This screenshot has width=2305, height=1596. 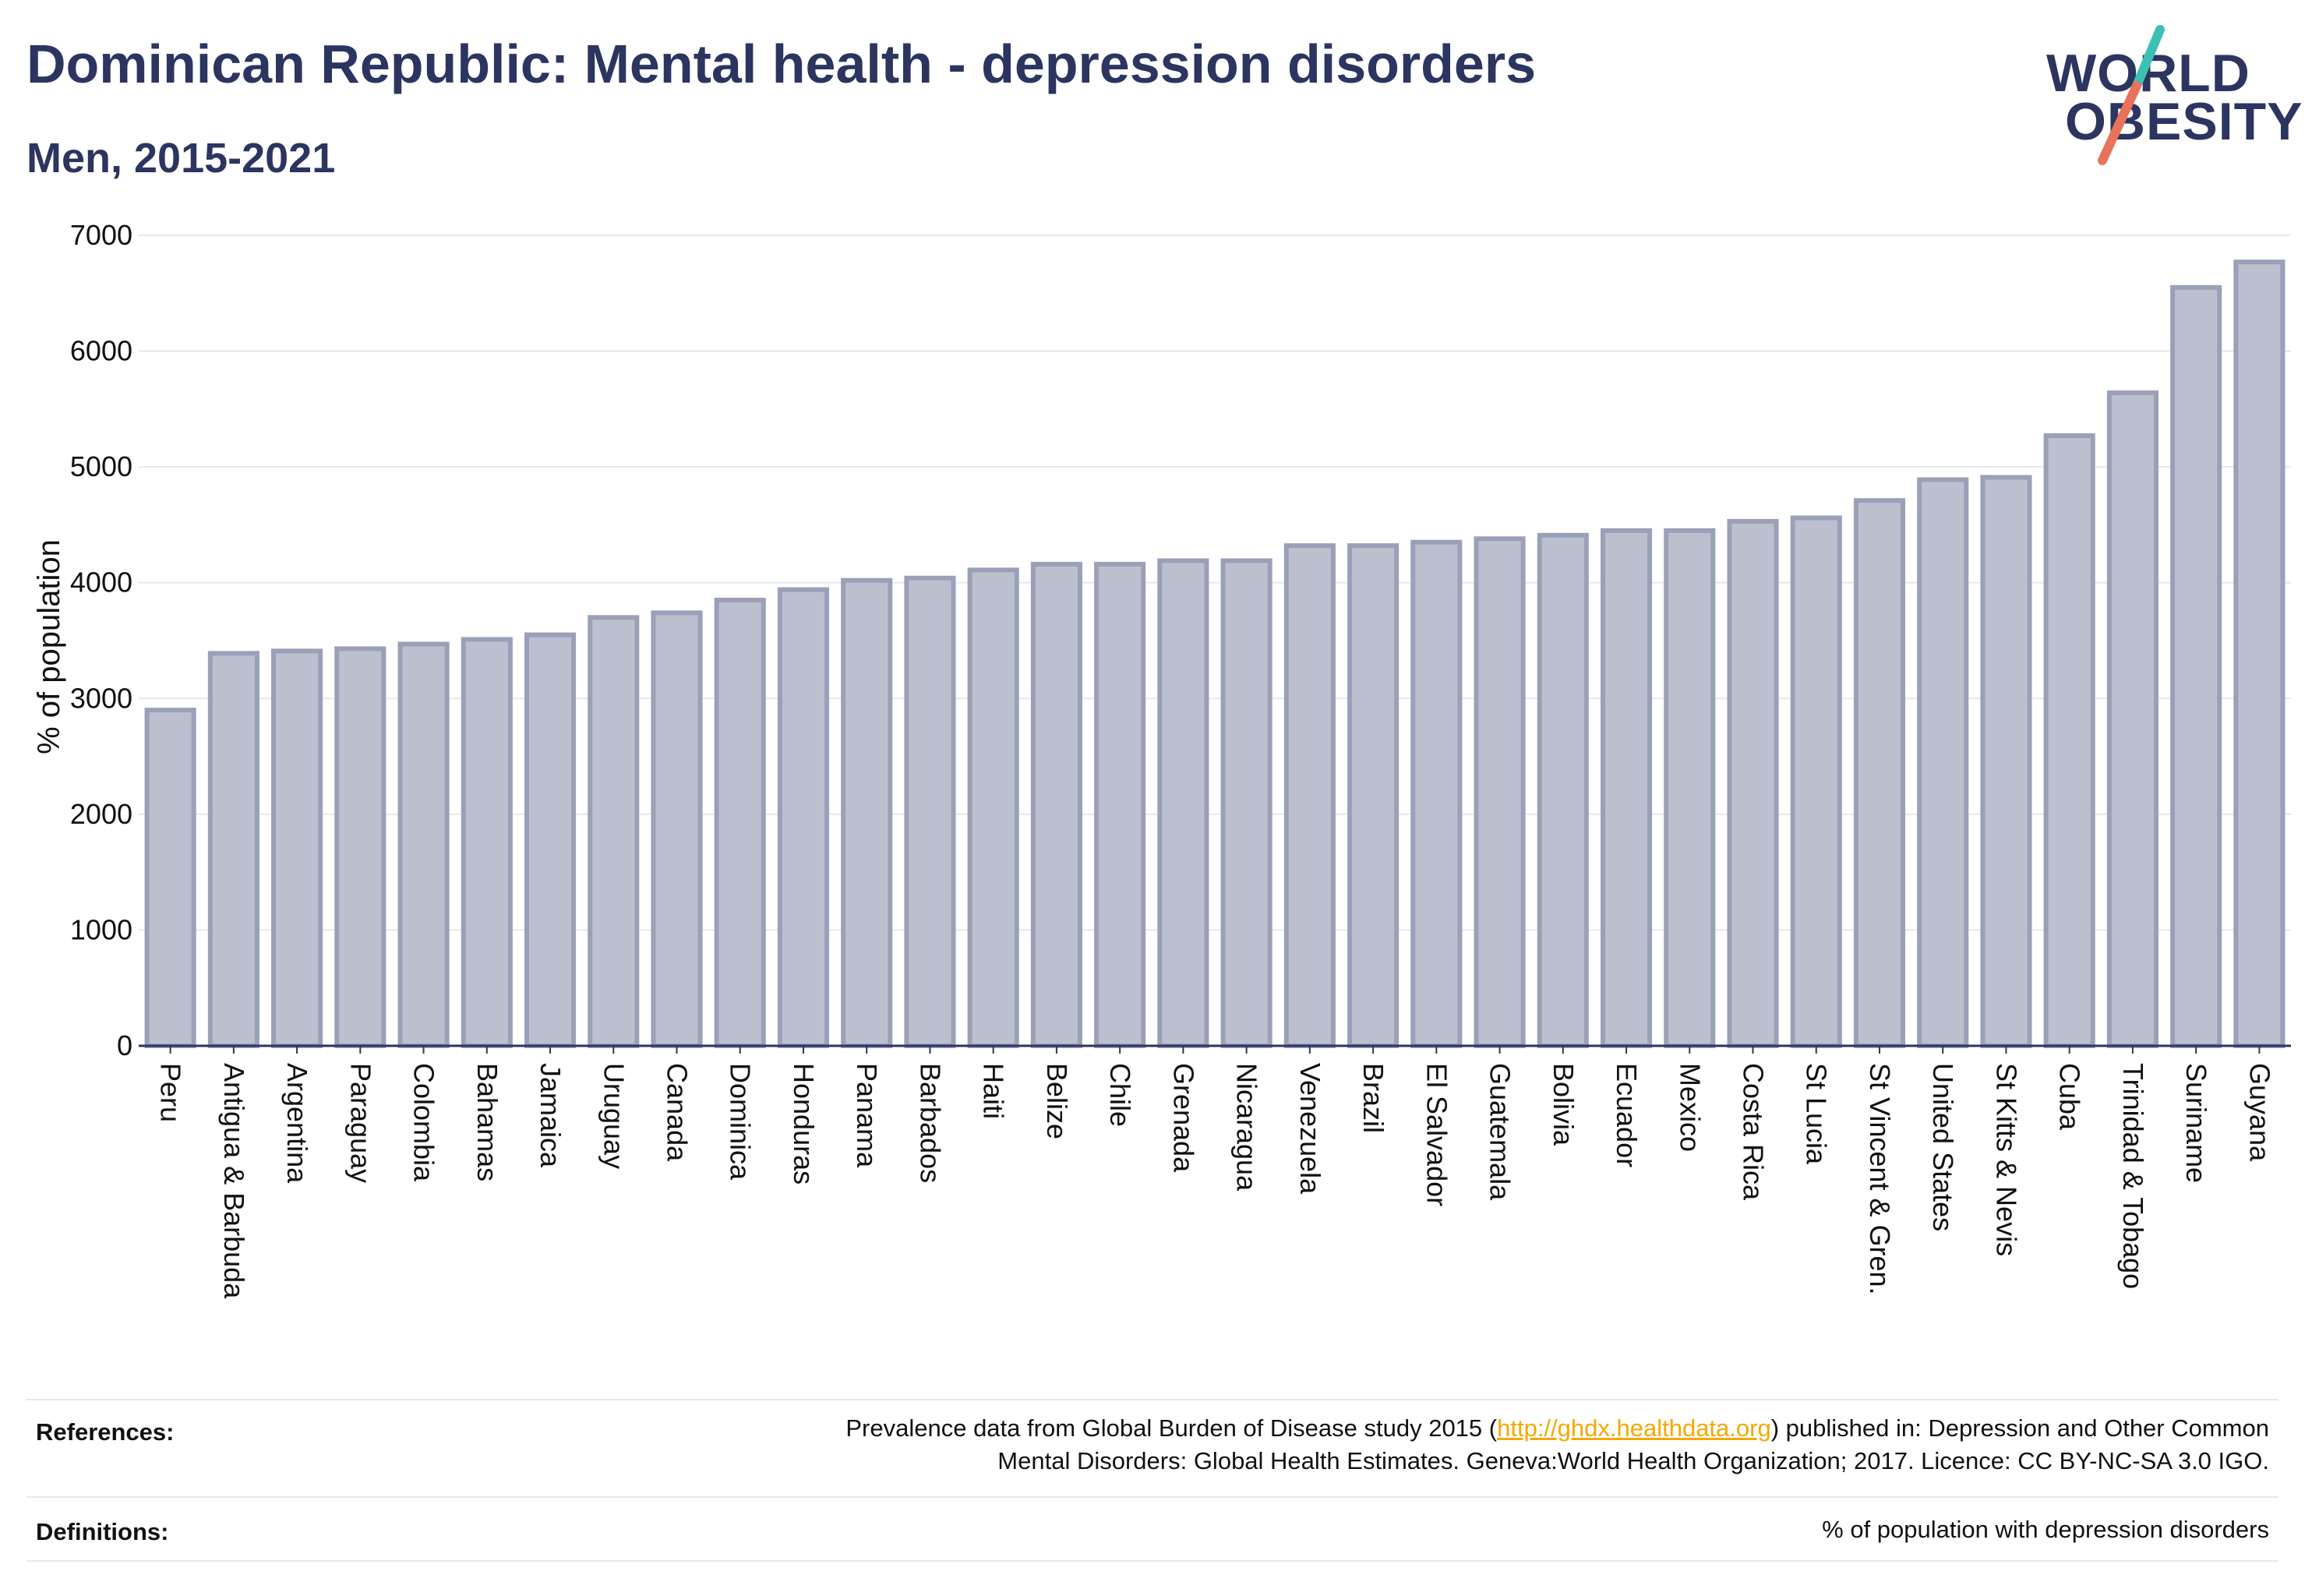 I want to click on definitions-label: Definitions:, so click(x=102, y=1531).